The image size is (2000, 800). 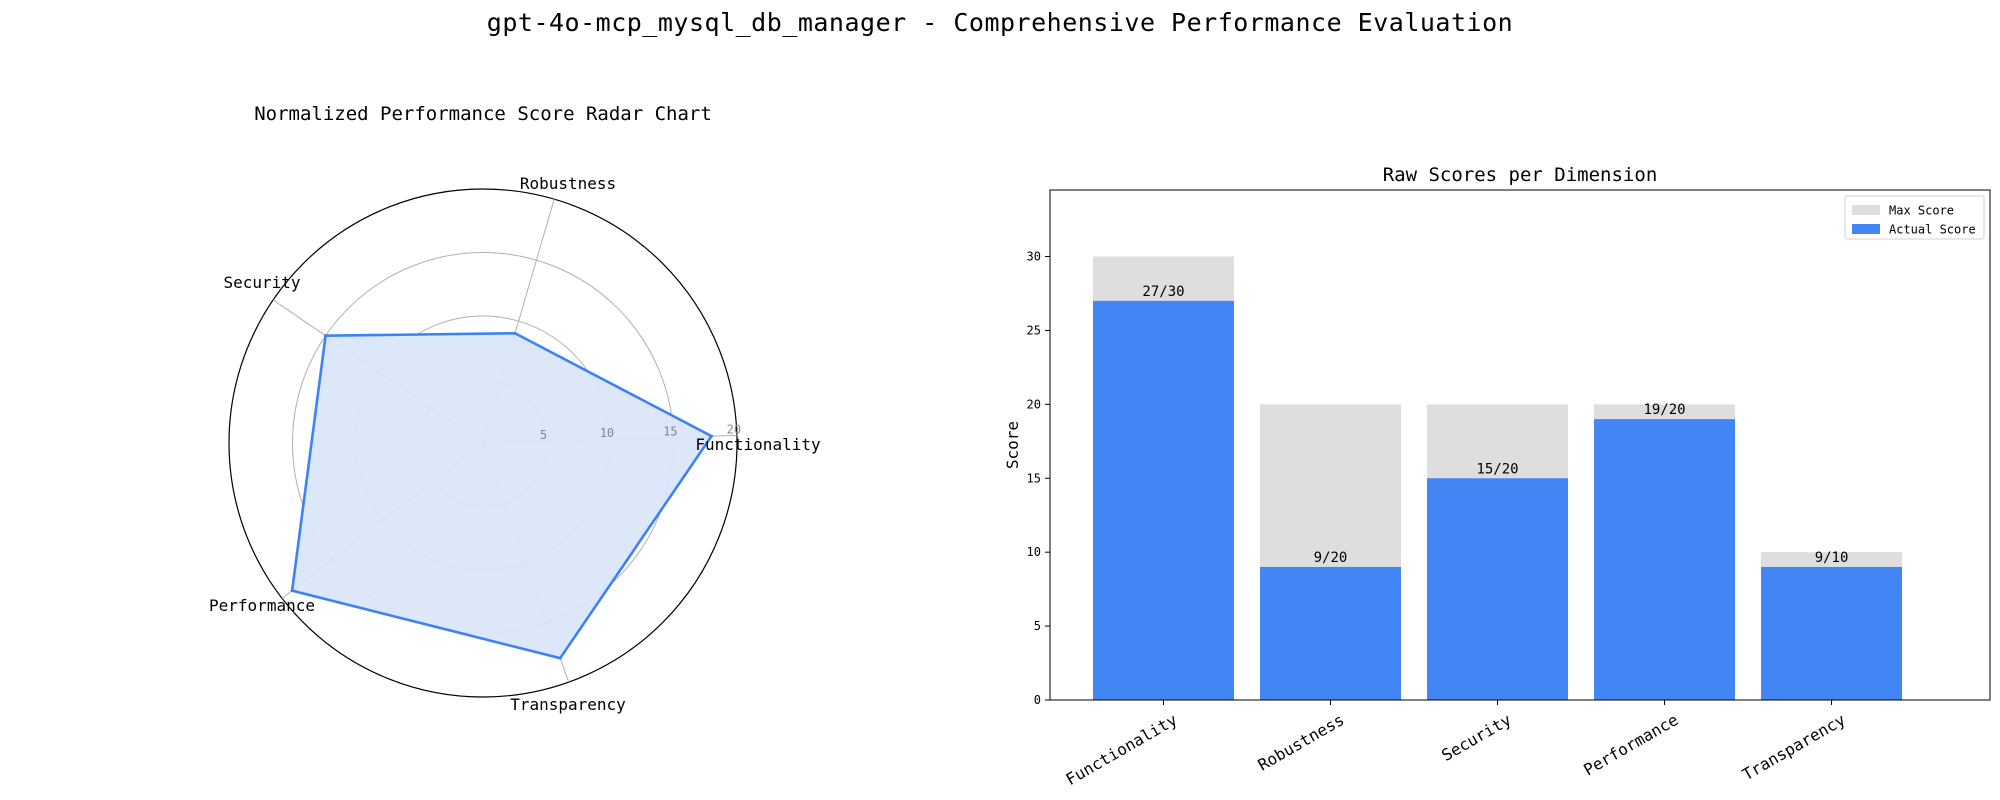 I want to click on x-tick-label: Security, so click(x=1476, y=737).